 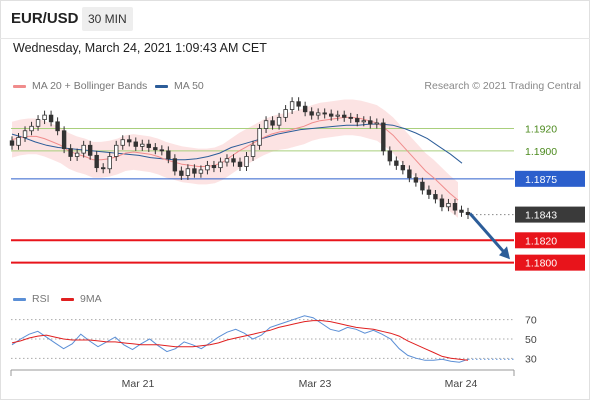 What do you see at coordinates (315, 384) in the screenshot?
I see `x-tick-label: Mar 23` at bounding box center [315, 384].